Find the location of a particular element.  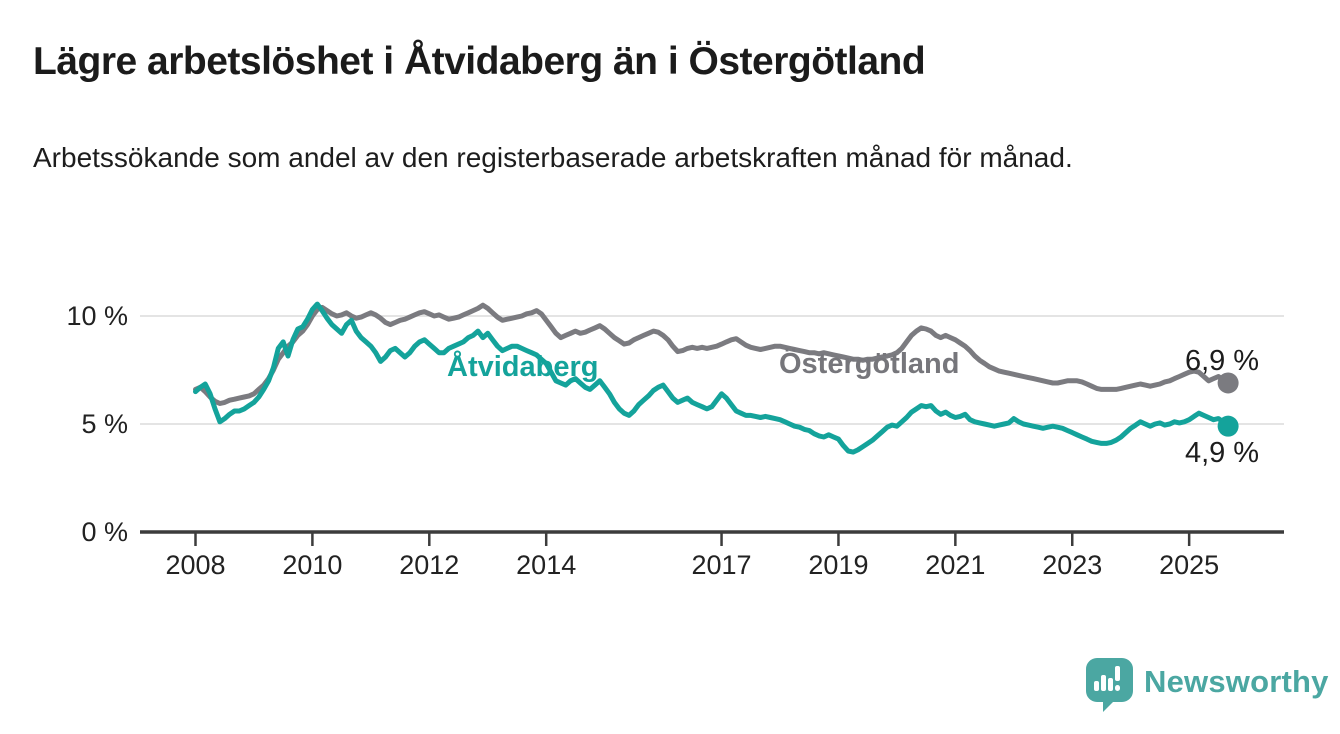

series-label-åtvidaberg: Åtvidaberg is located at coordinates (522, 366).